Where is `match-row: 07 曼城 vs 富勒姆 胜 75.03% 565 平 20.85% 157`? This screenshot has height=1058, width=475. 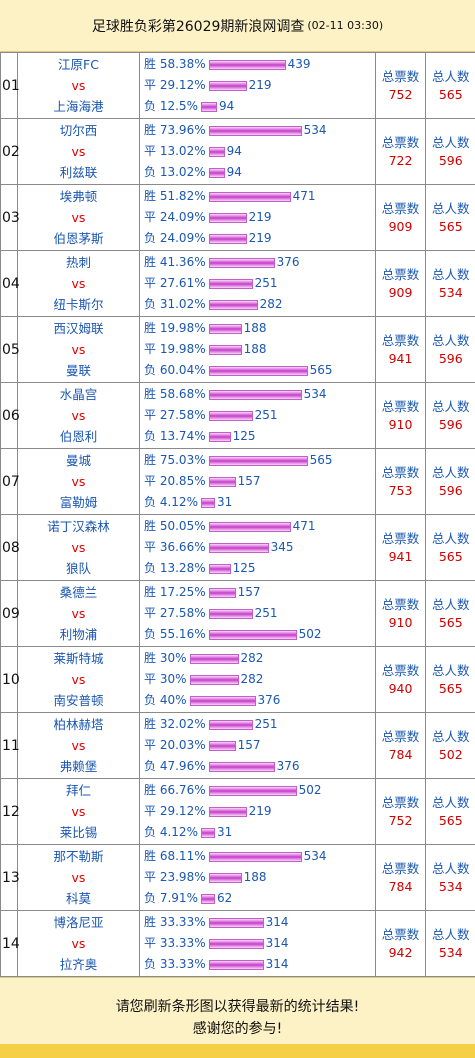
match-row: 07 曼城 vs 富勒姆 胜 75.03% 565 平 20.85% 157 is located at coordinates (237, 481).